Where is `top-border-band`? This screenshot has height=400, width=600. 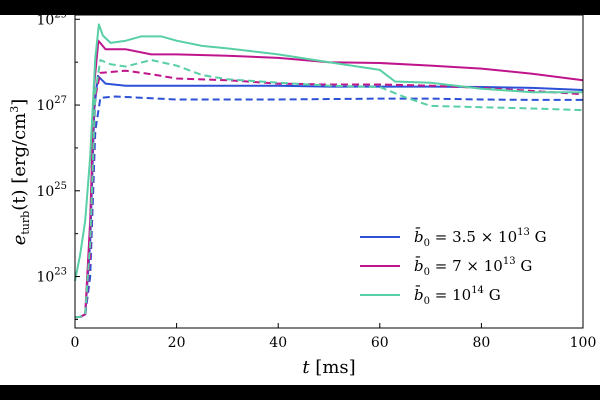
top-border-band is located at coordinates (300, 7).